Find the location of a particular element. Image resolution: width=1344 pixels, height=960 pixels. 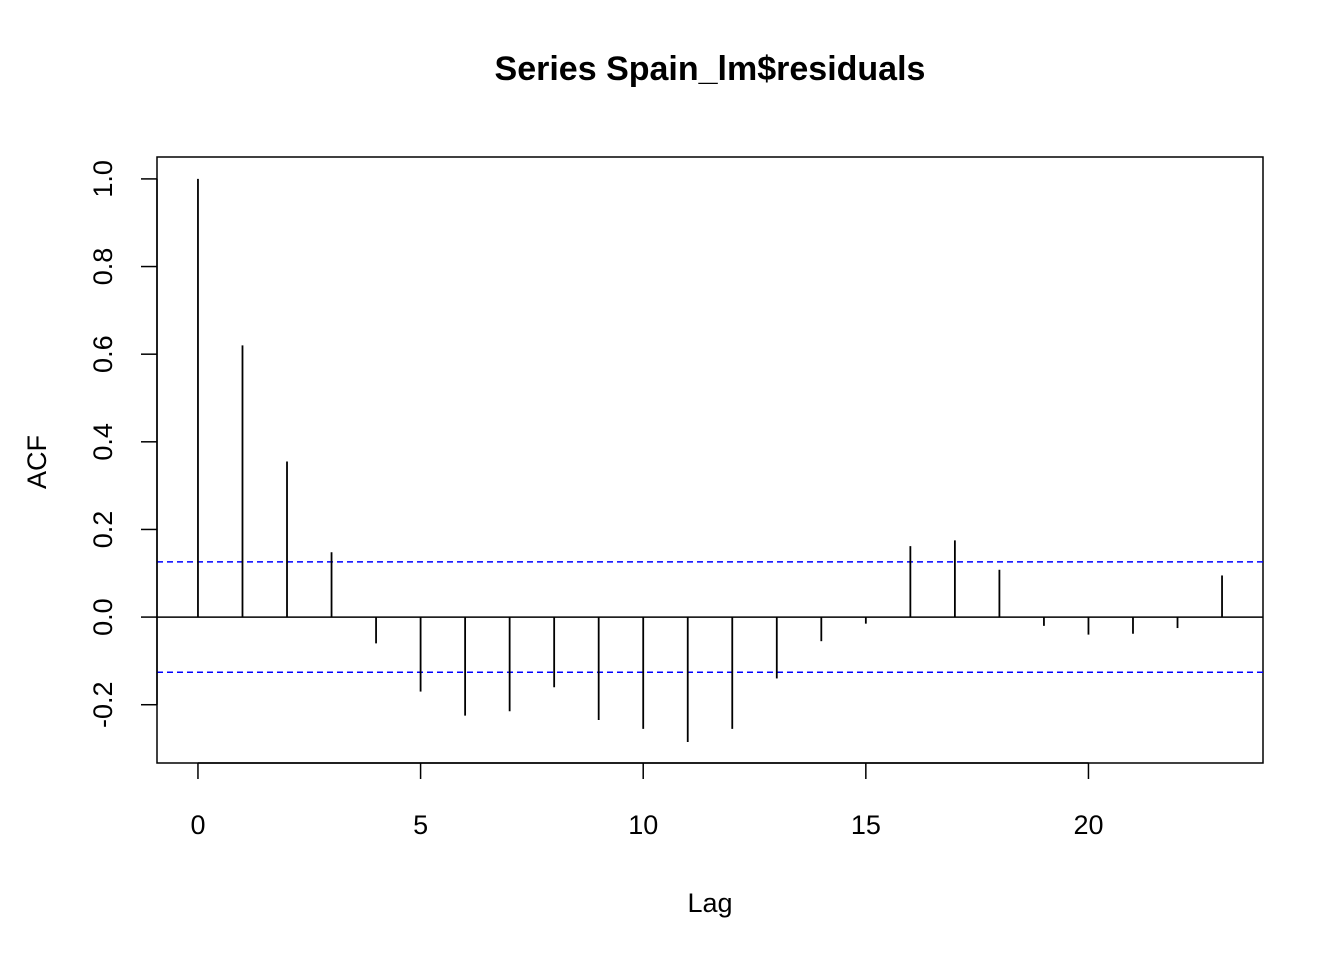

y-tick-label: 0.2 is located at coordinates (103, 530).